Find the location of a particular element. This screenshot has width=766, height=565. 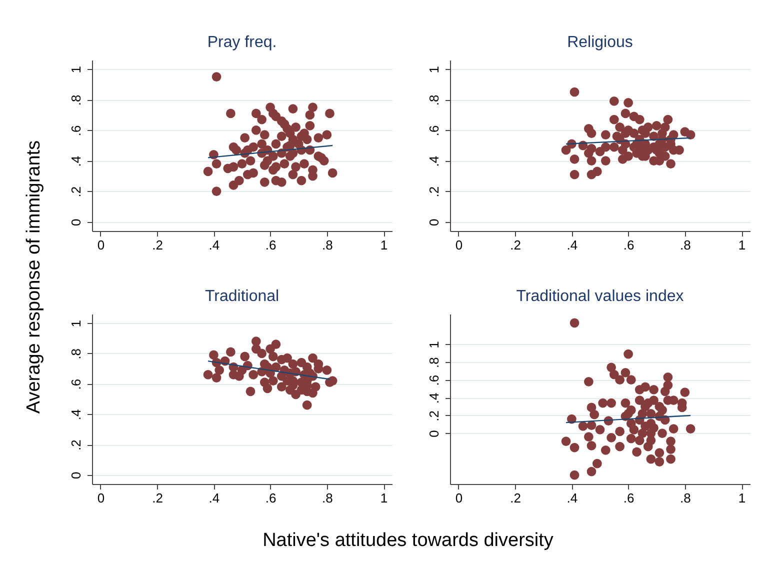

x-axis-title: Native's attitudes towards diversity is located at coordinates (408, 540).